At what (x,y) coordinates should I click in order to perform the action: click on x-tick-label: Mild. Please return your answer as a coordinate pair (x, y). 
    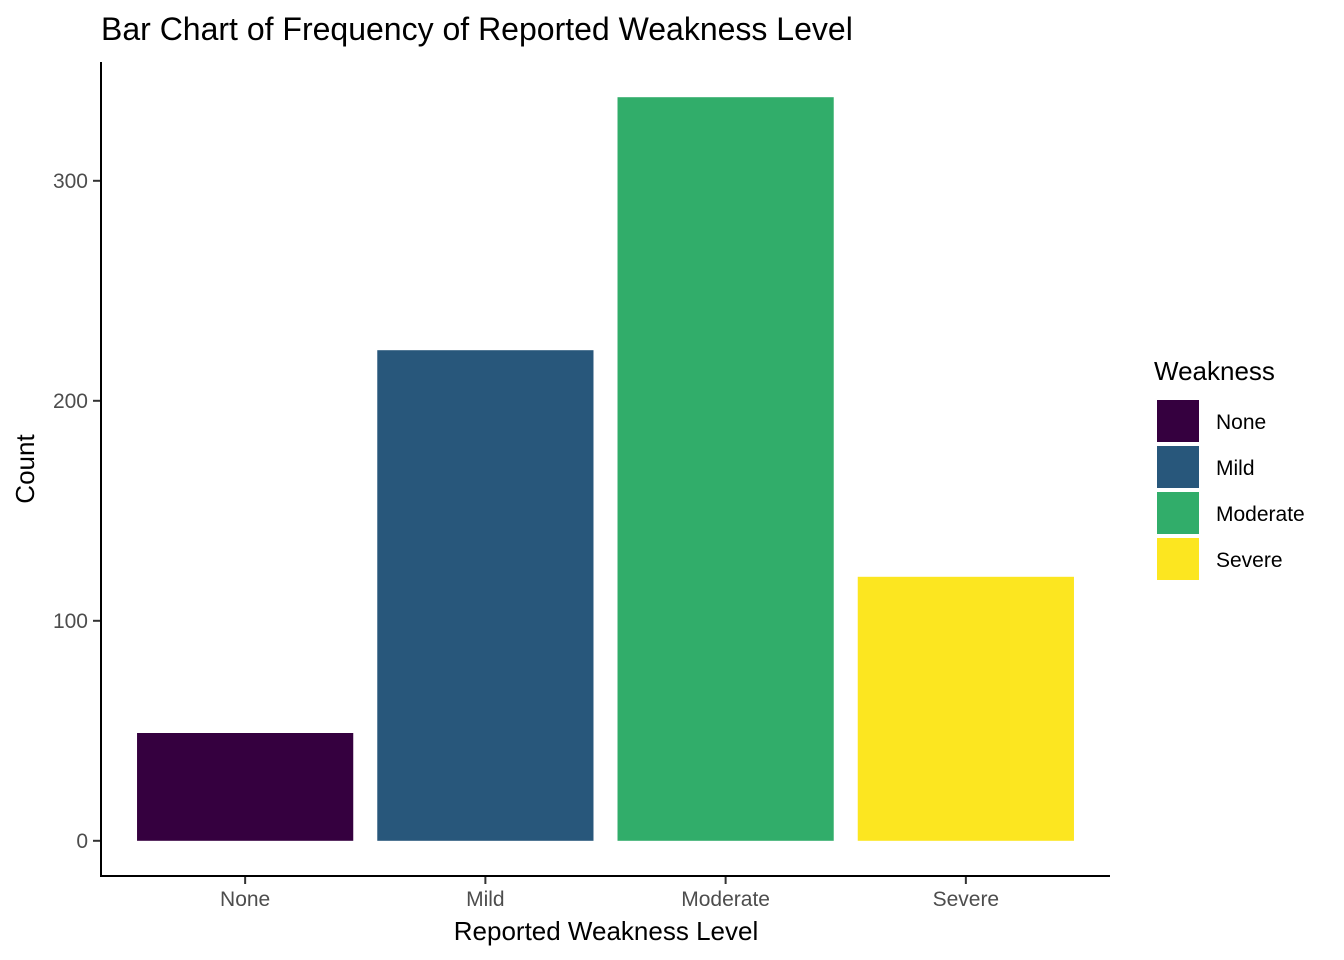
    Looking at the image, I should click on (485, 899).